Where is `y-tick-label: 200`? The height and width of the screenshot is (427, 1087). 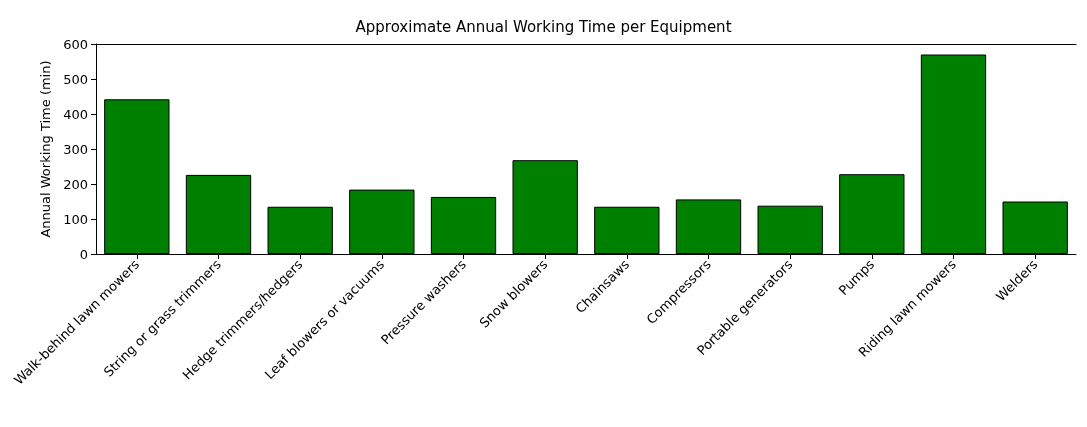 y-tick-label: 200 is located at coordinates (75, 184).